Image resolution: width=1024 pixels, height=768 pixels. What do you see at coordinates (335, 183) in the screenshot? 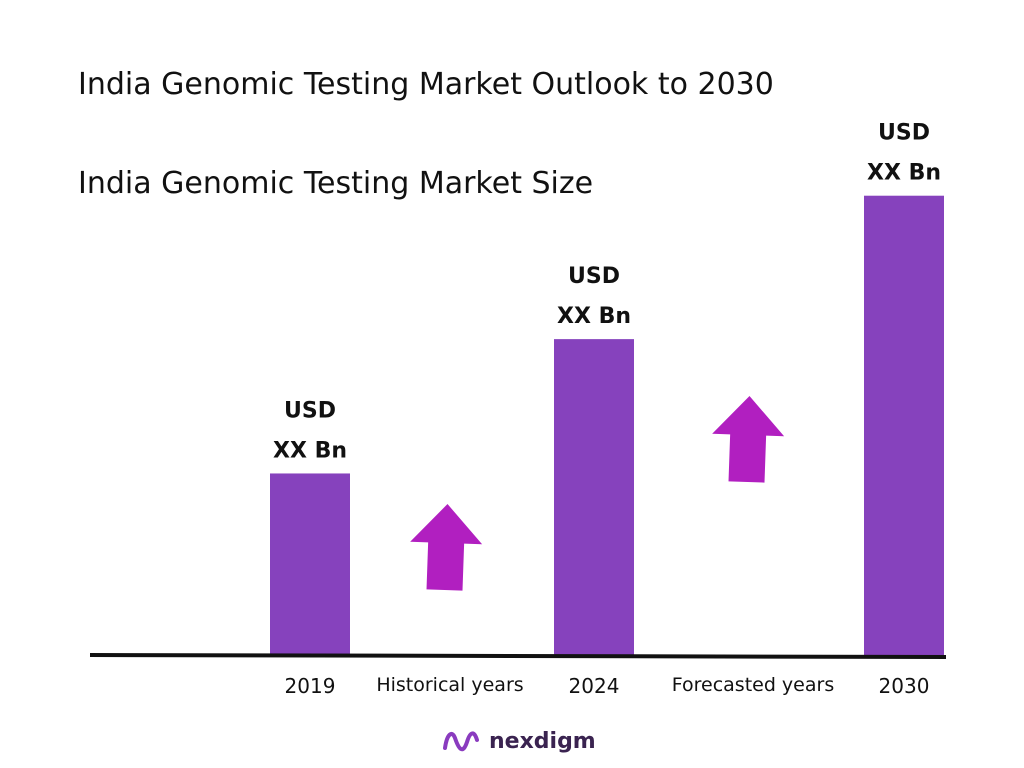
I see `chart-subtitle: India Genomic Testing Market Size` at bounding box center [335, 183].